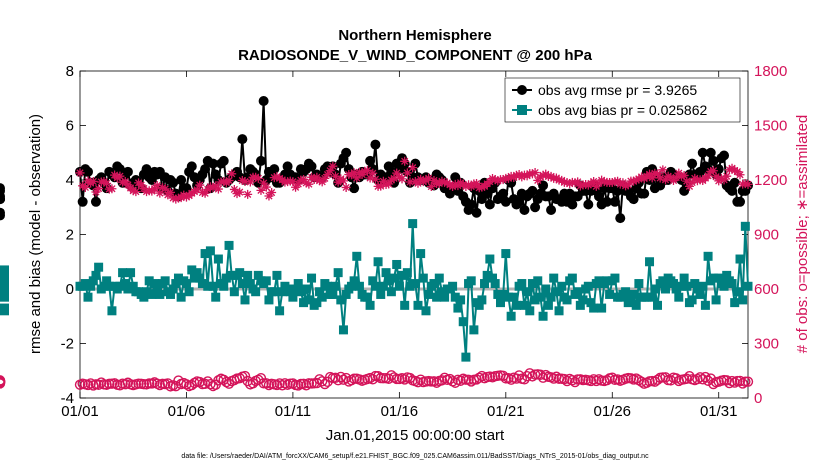 The width and height of the screenshot is (830, 475). What do you see at coordinates (758, 398) in the screenshot?
I see `y2-tick-label: 0` at bounding box center [758, 398].